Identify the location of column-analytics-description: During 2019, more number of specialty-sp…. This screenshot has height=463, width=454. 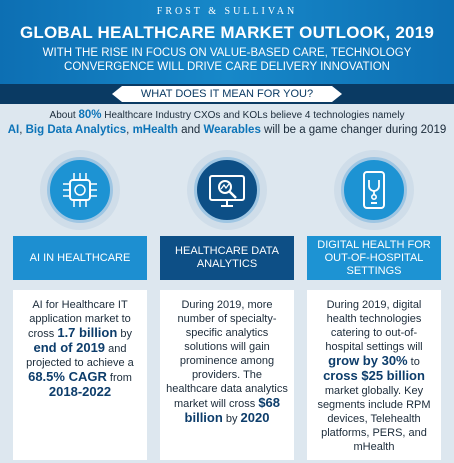
(227, 375).